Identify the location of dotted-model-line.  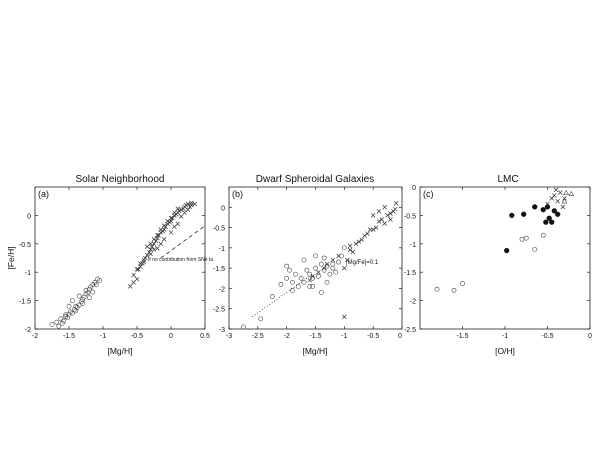
(282, 295).